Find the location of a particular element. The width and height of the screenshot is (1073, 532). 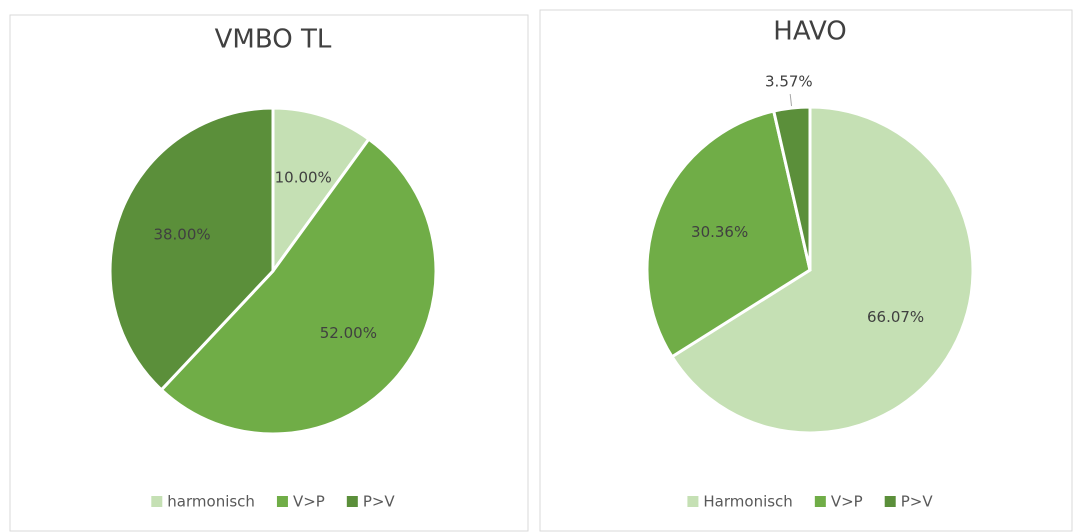

data-label: 10.00% is located at coordinates (303, 177).